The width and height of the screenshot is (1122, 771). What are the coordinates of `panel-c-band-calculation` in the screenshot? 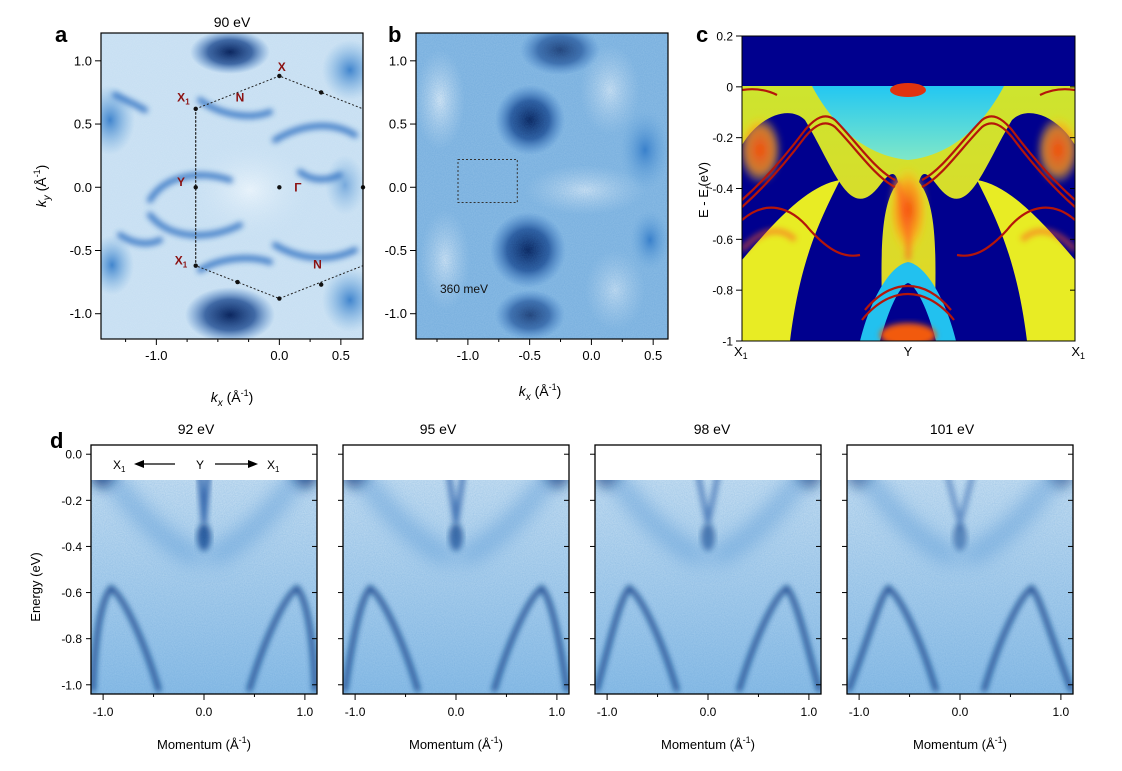 It's located at (908, 188).